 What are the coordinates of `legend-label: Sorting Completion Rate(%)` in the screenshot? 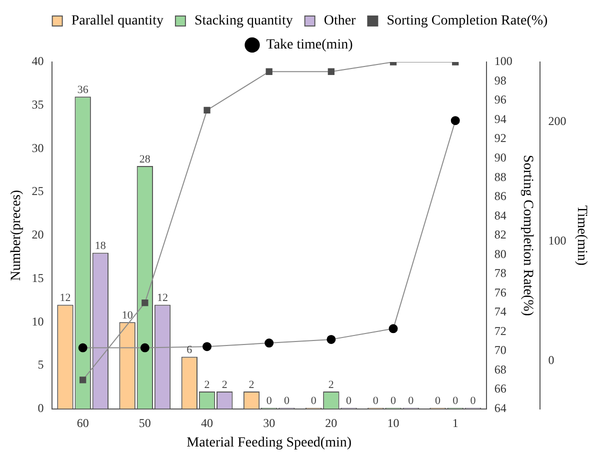 It's located at (467, 21).